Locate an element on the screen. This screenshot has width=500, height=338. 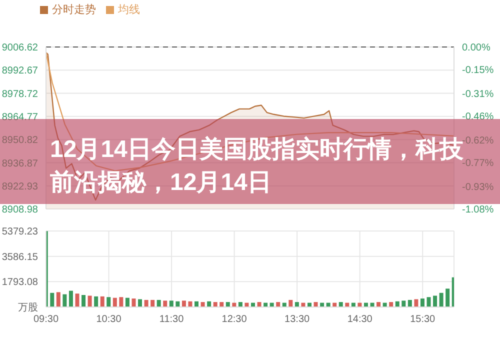
y2-tick-label: -0.93% is located at coordinates (478, 188).